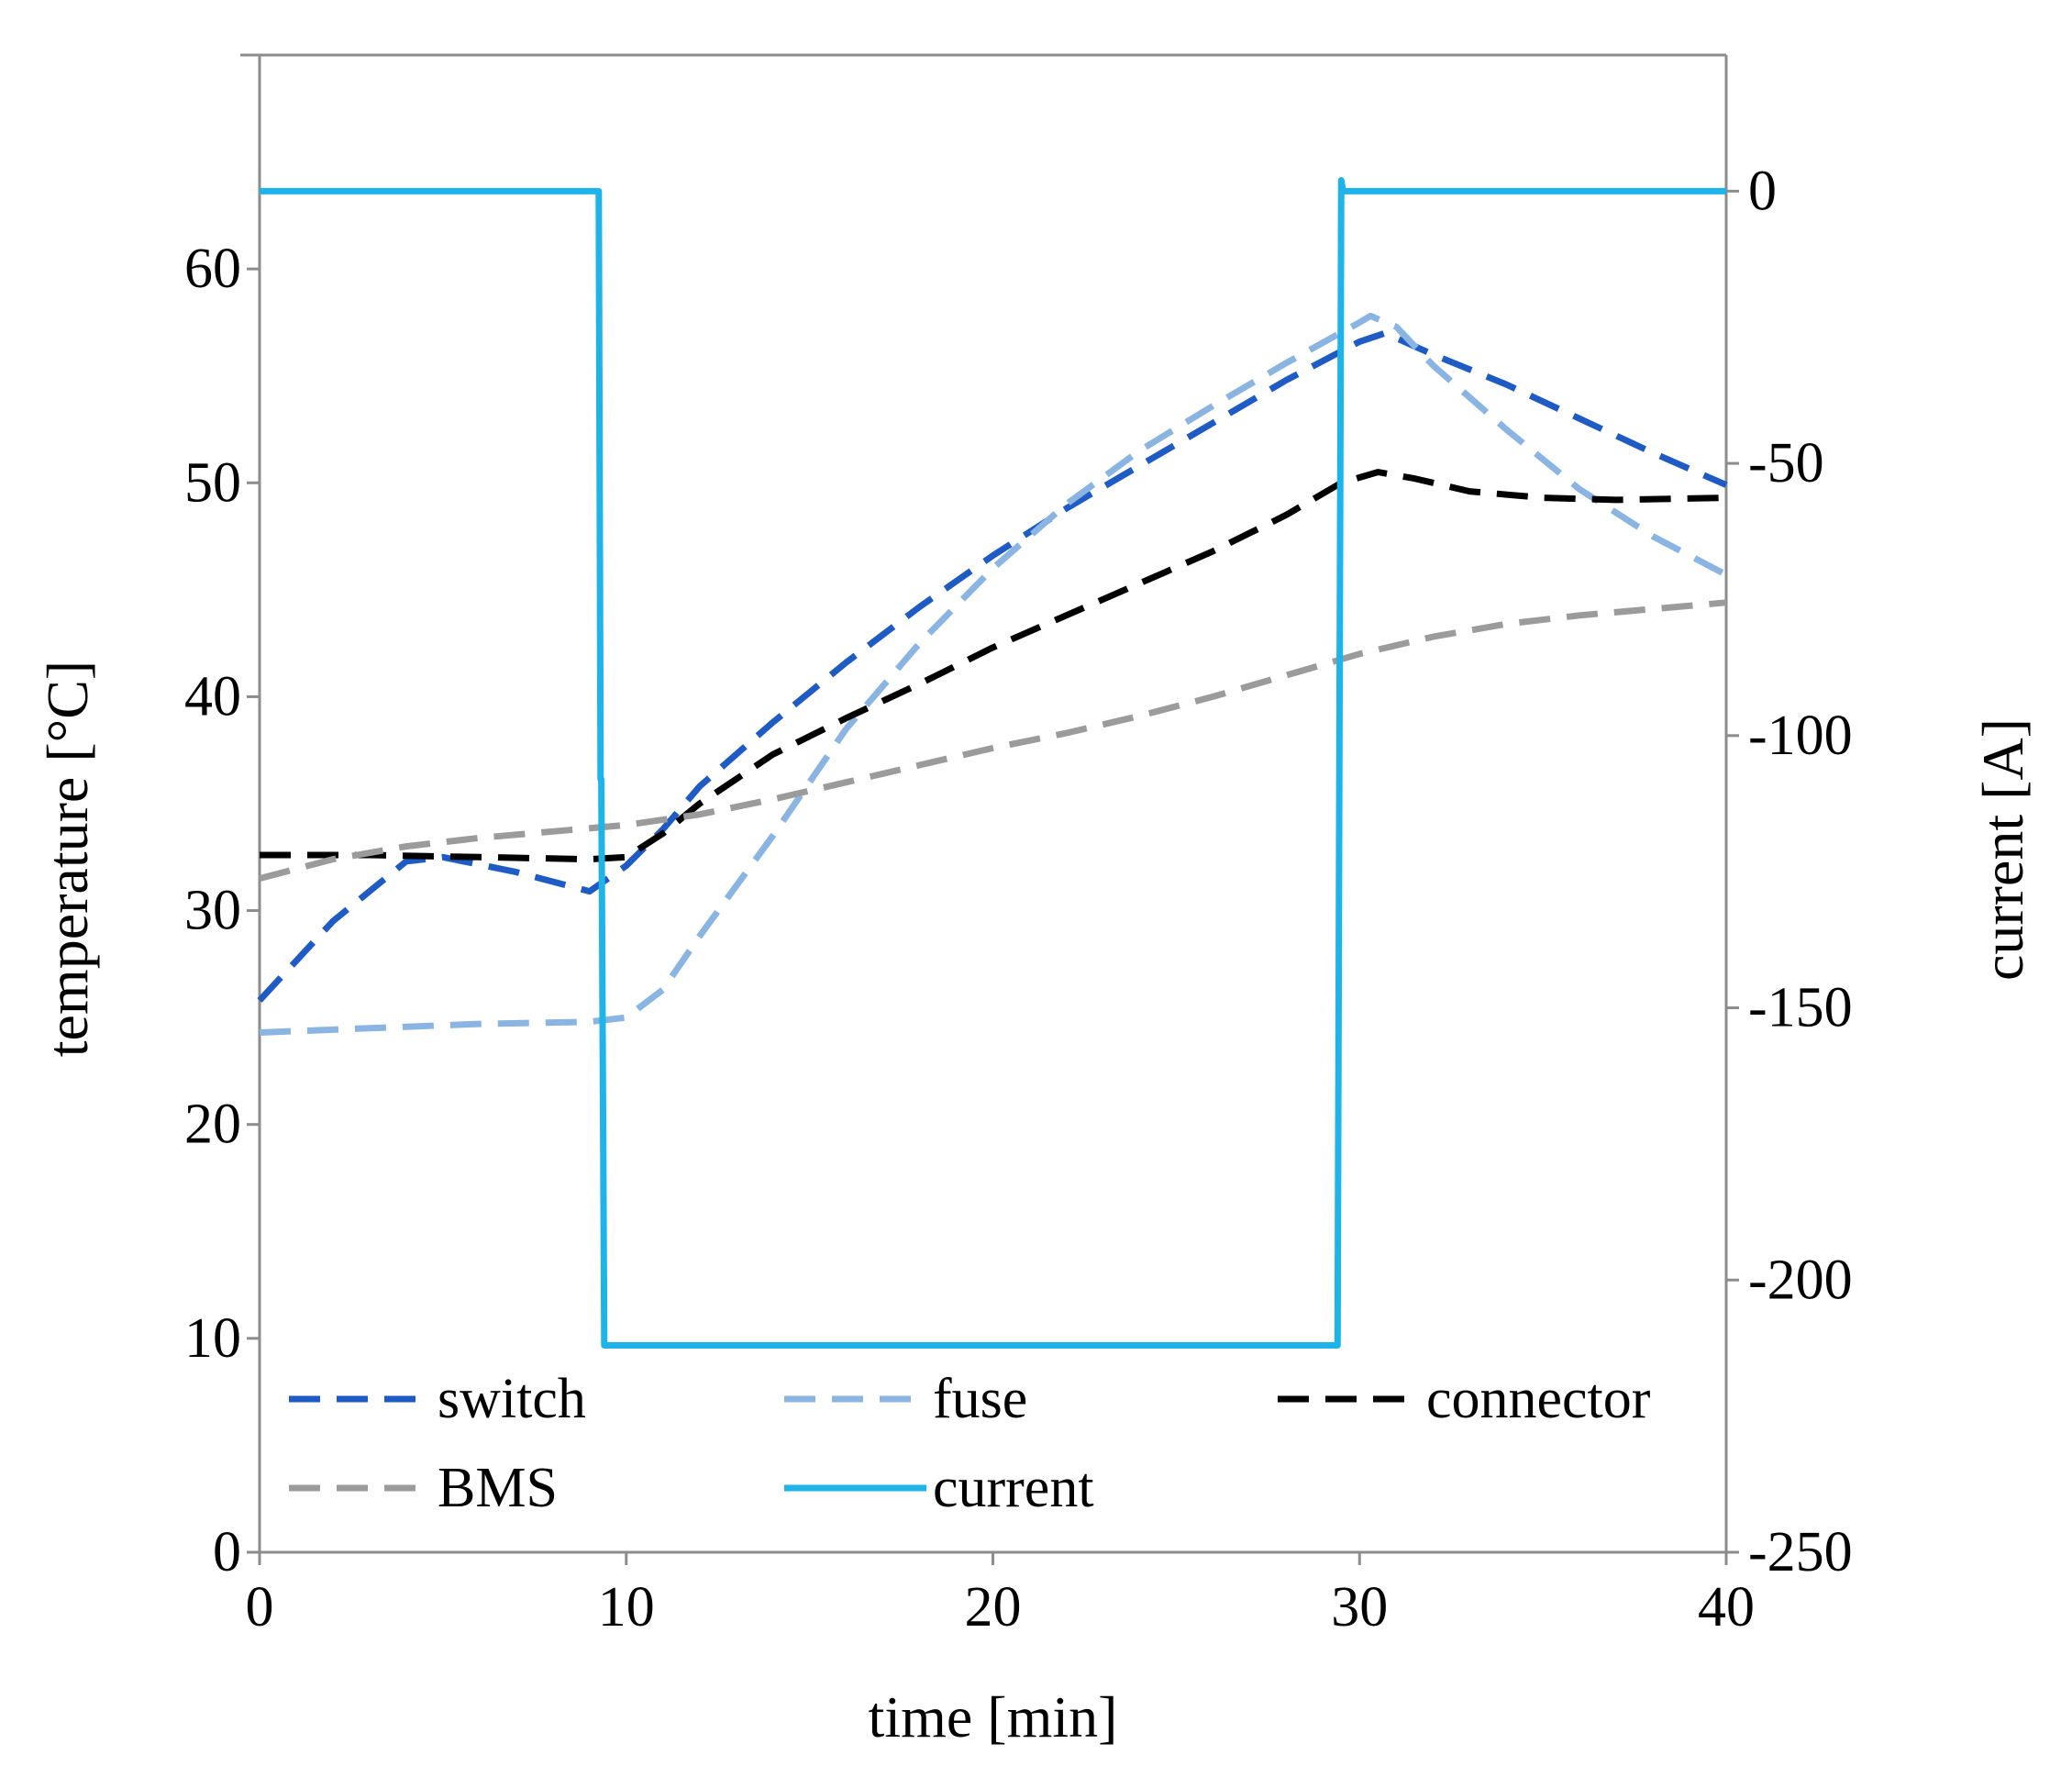 The image size is (2072, 1766). I want to click on y2-tick-label: -100, so click(1800, 736).